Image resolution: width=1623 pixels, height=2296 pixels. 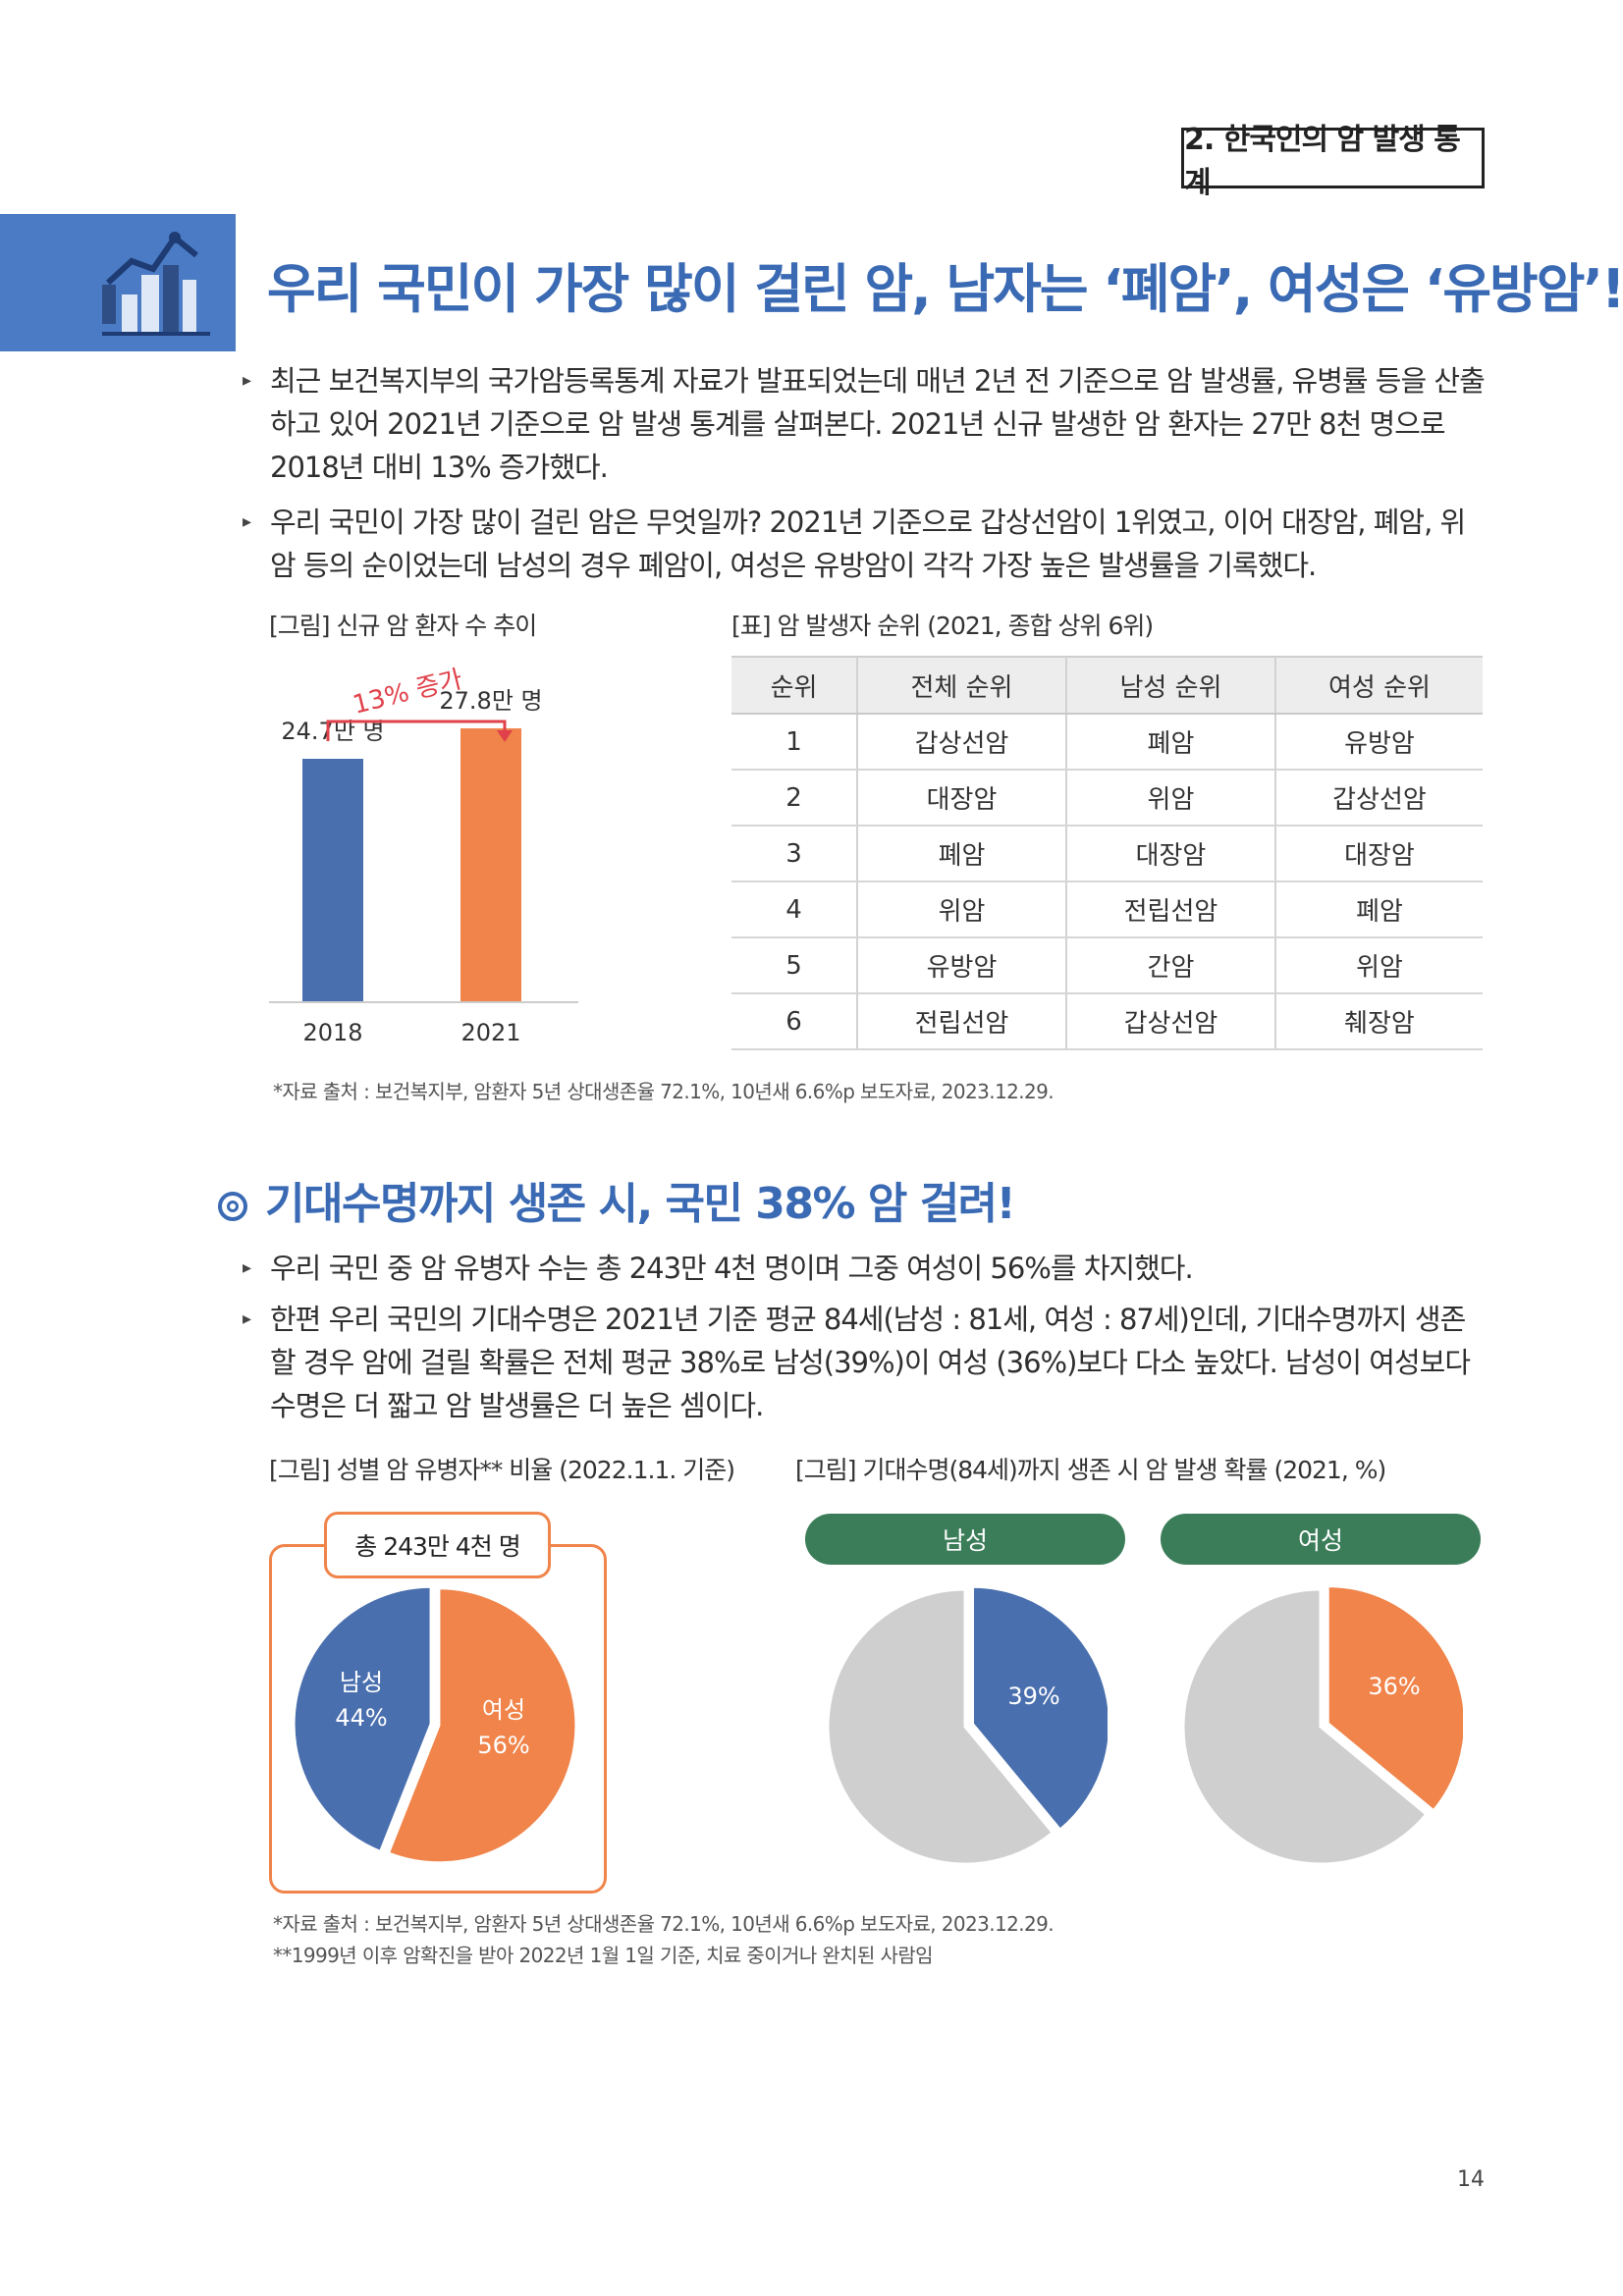 What do you see at coordinates (1378, 1021) in the screenshot?
I see `cell-female: 췌장암` at bounding box center [1378, 1021].